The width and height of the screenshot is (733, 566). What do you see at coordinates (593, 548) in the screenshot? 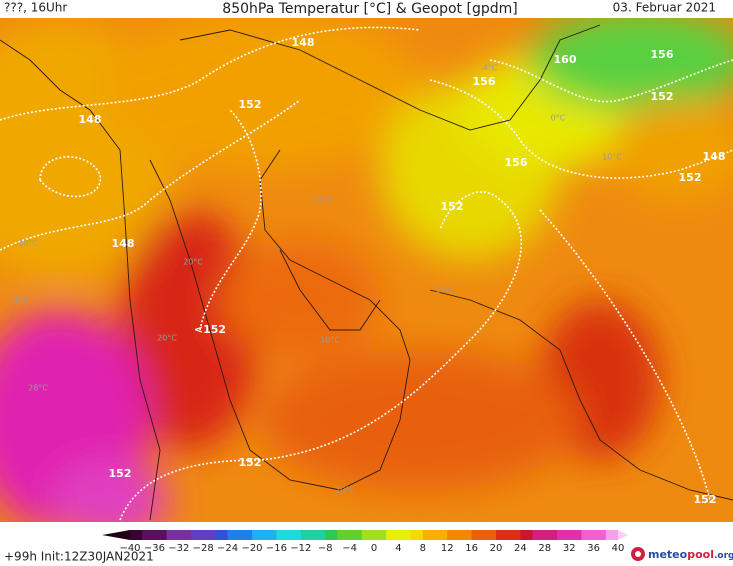
I see `colorbar-tick-label: 36` at bounding box center [593, 548].